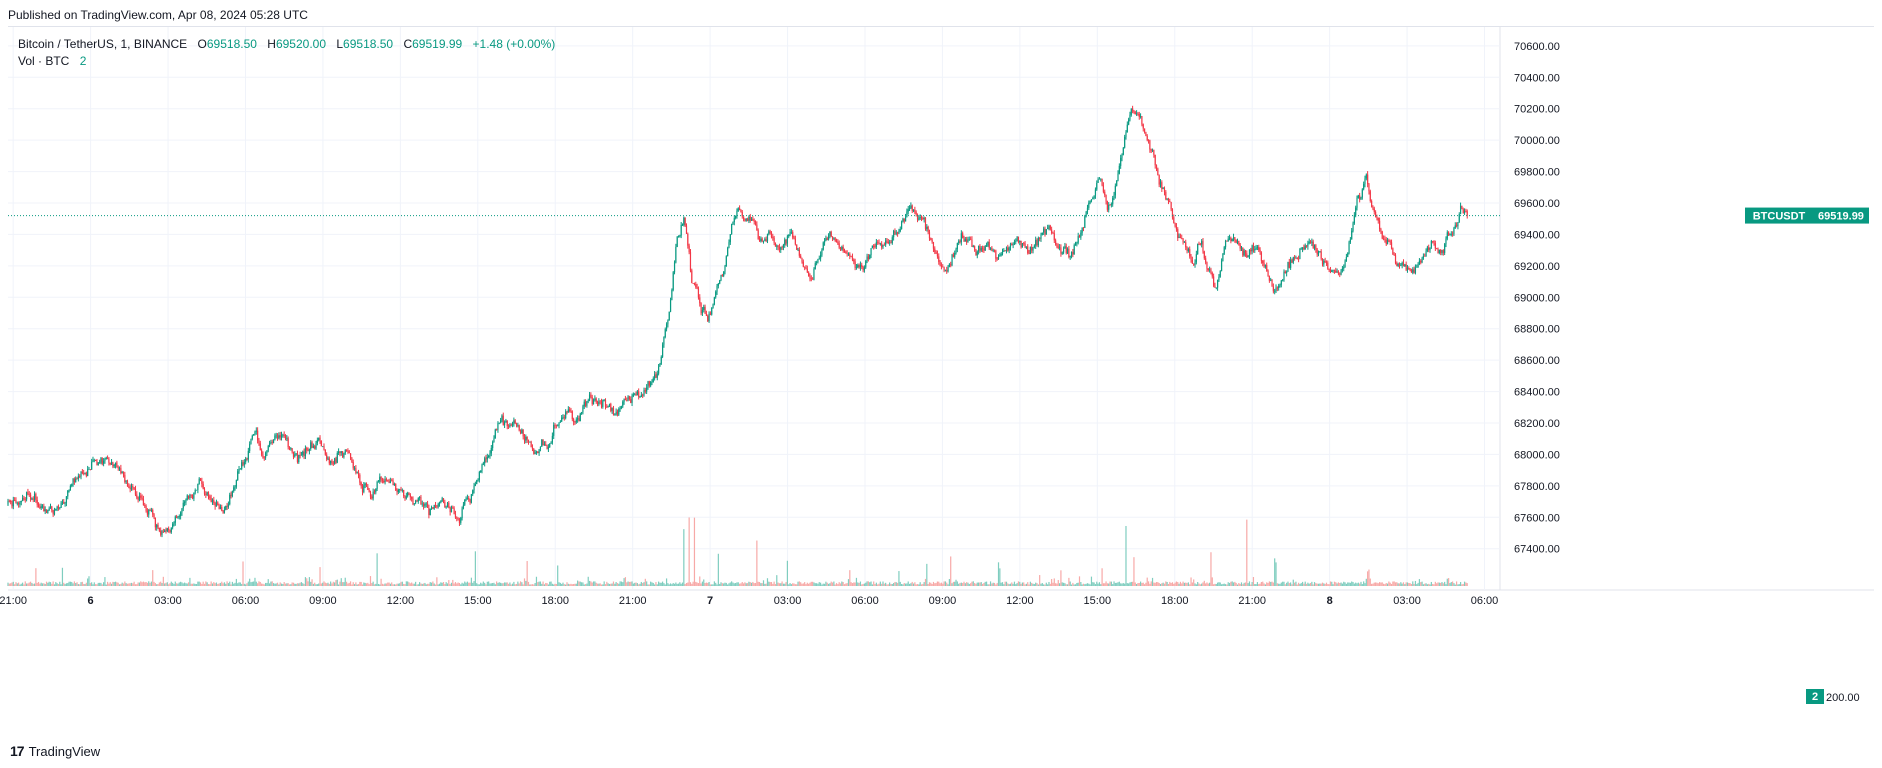 The height and width of the screenshot is (768, 1882). I want to click on tradingview-logo: 17 TradingView, so click(55, 751).